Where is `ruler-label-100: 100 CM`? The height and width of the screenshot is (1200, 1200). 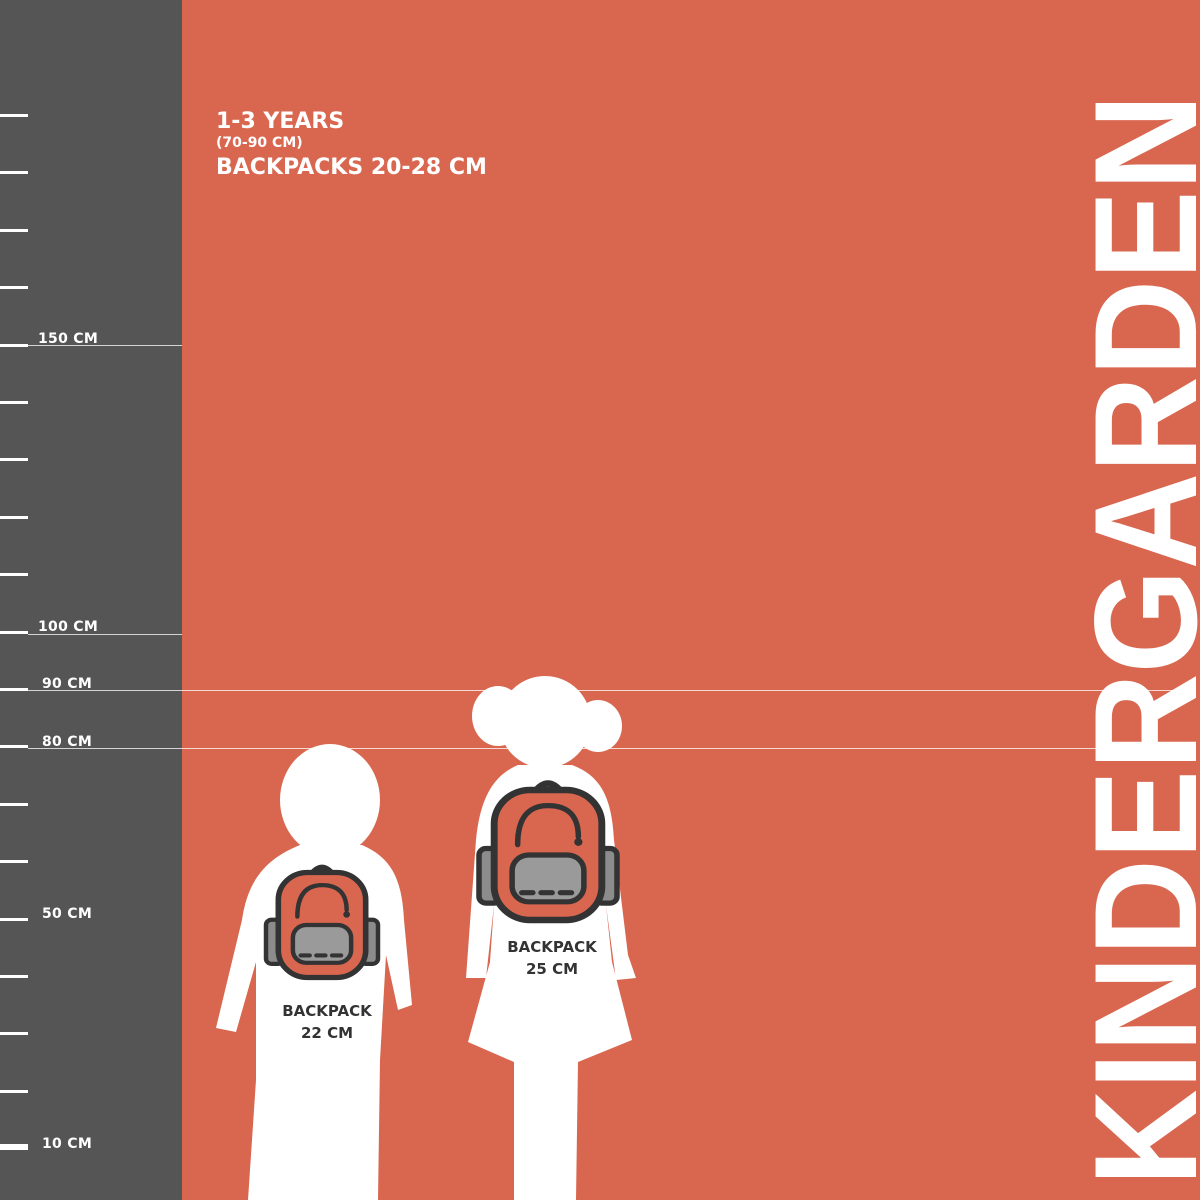 ruler-label-100: 100 CM is located at coordinates (68, 627).